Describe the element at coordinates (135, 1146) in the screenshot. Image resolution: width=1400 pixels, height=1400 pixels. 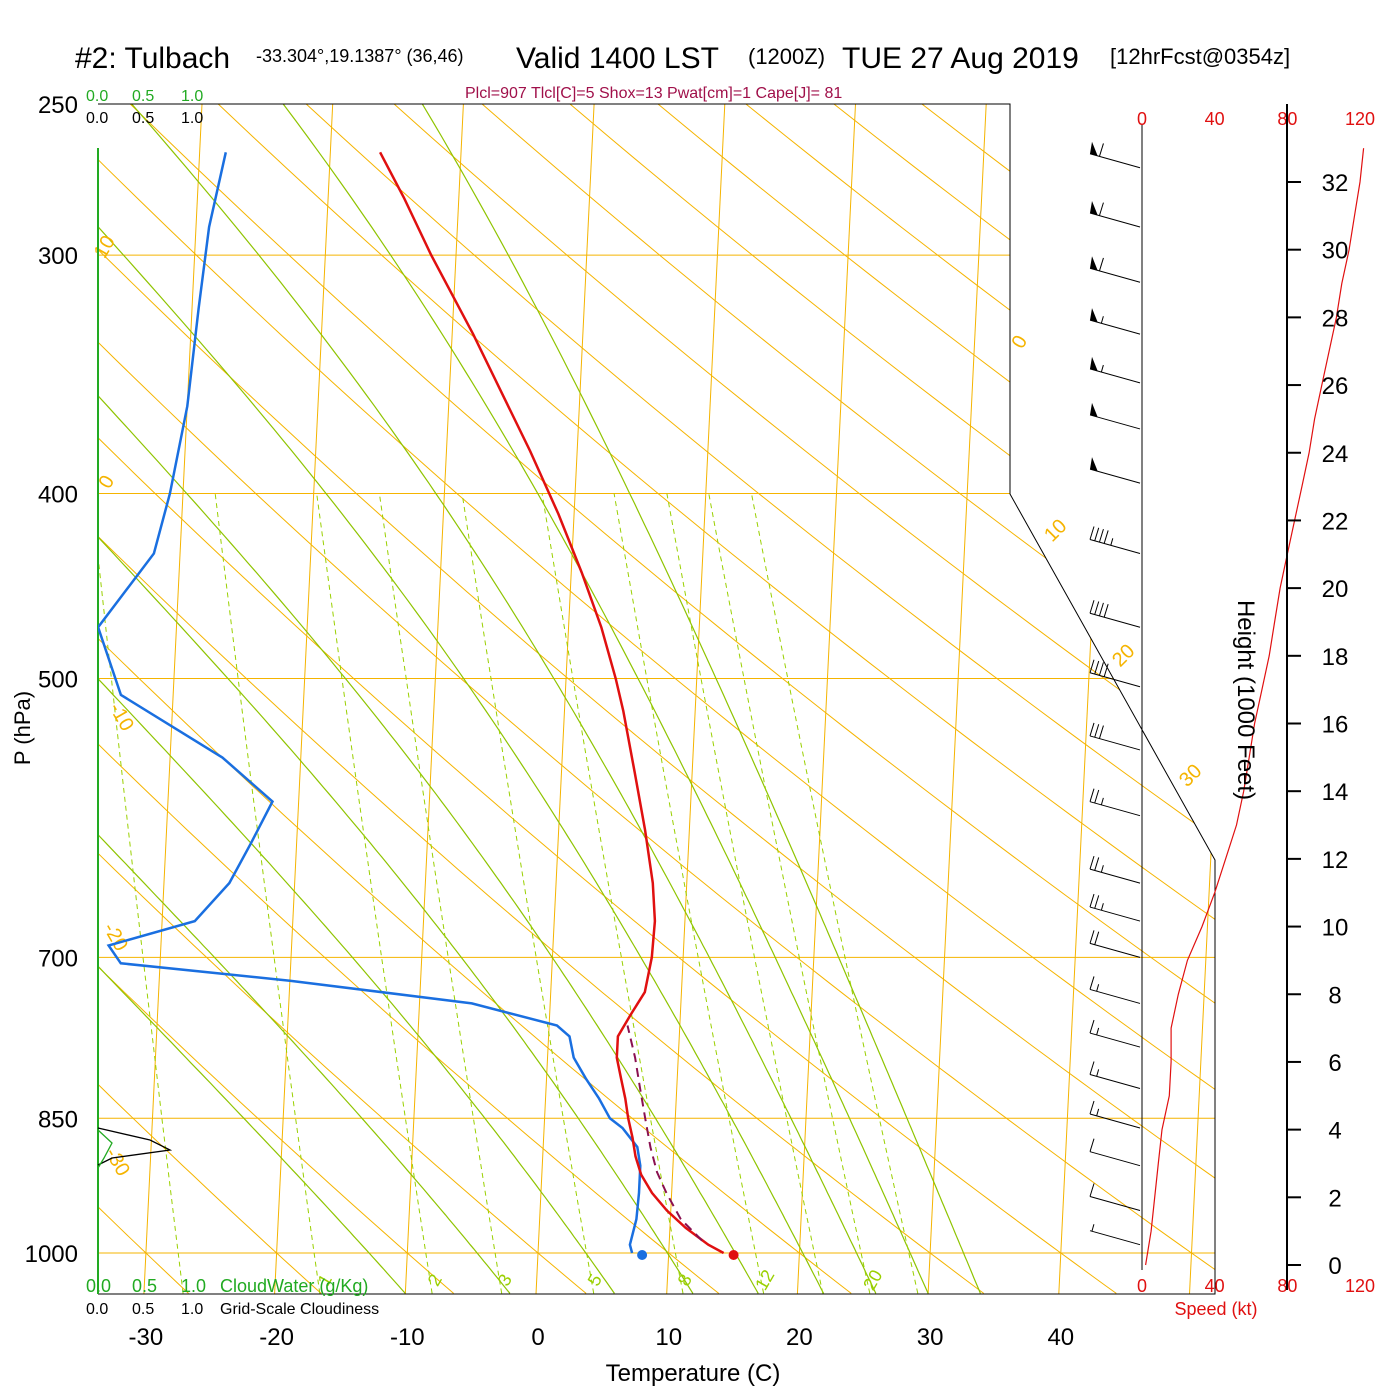
I see `cloudiness-profile` at that location.